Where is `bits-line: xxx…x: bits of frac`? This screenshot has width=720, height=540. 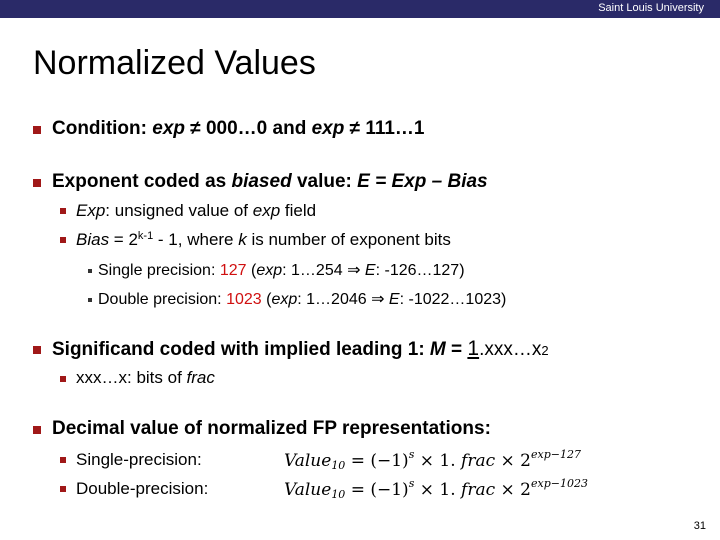
bits-line: xxx…x: bits of frac is located at coordinates (145, 378).